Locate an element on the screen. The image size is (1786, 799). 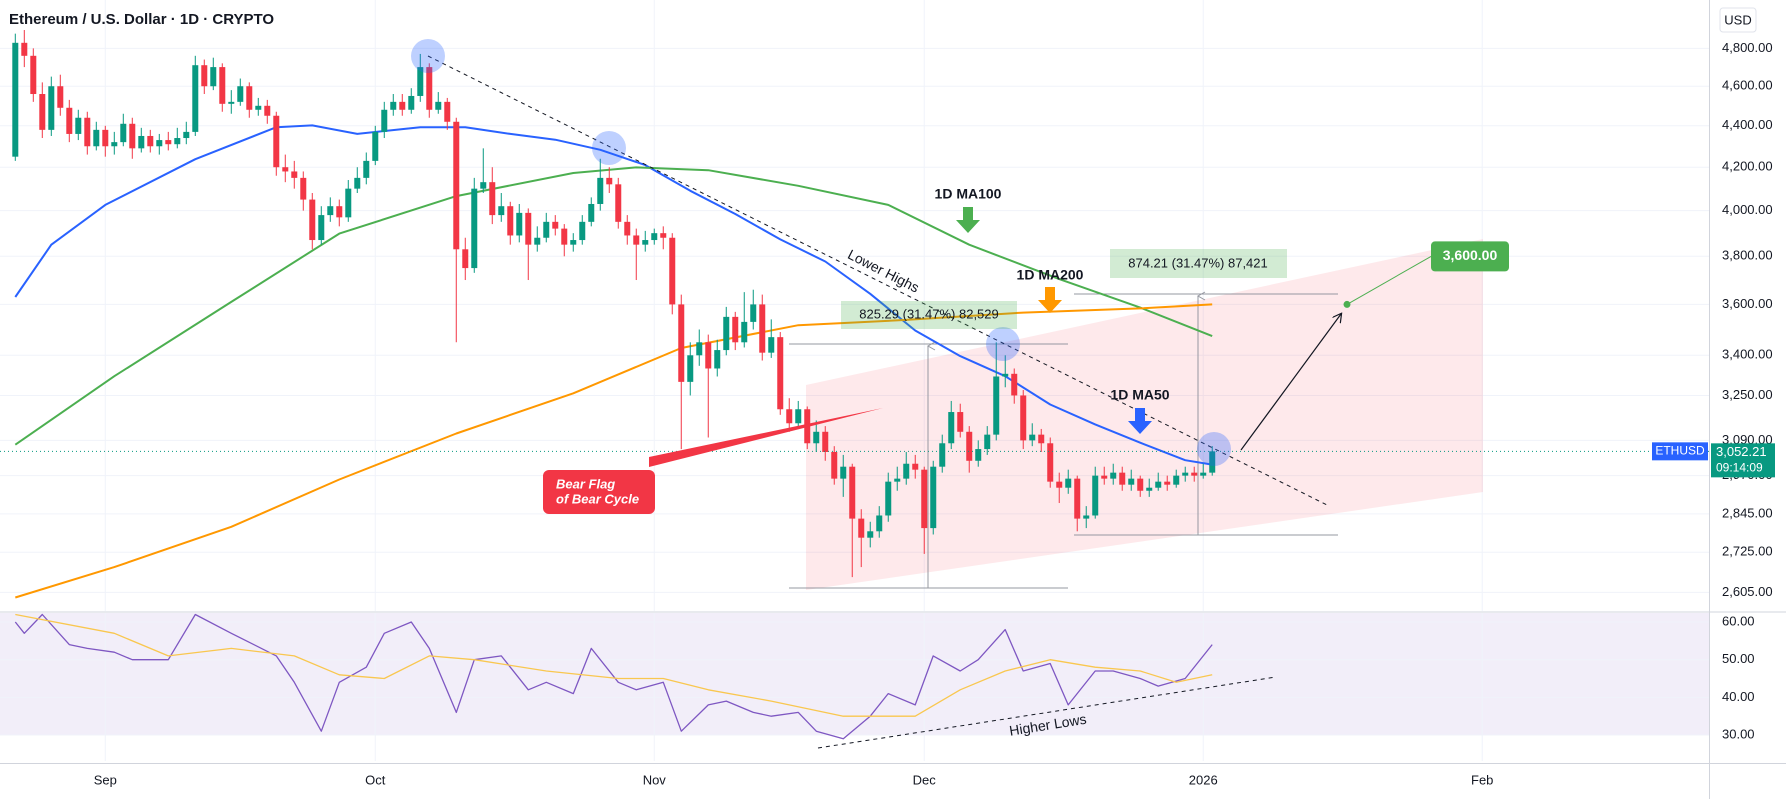
y-tick-label: 40.00 is located at coordinates (1738, 696).